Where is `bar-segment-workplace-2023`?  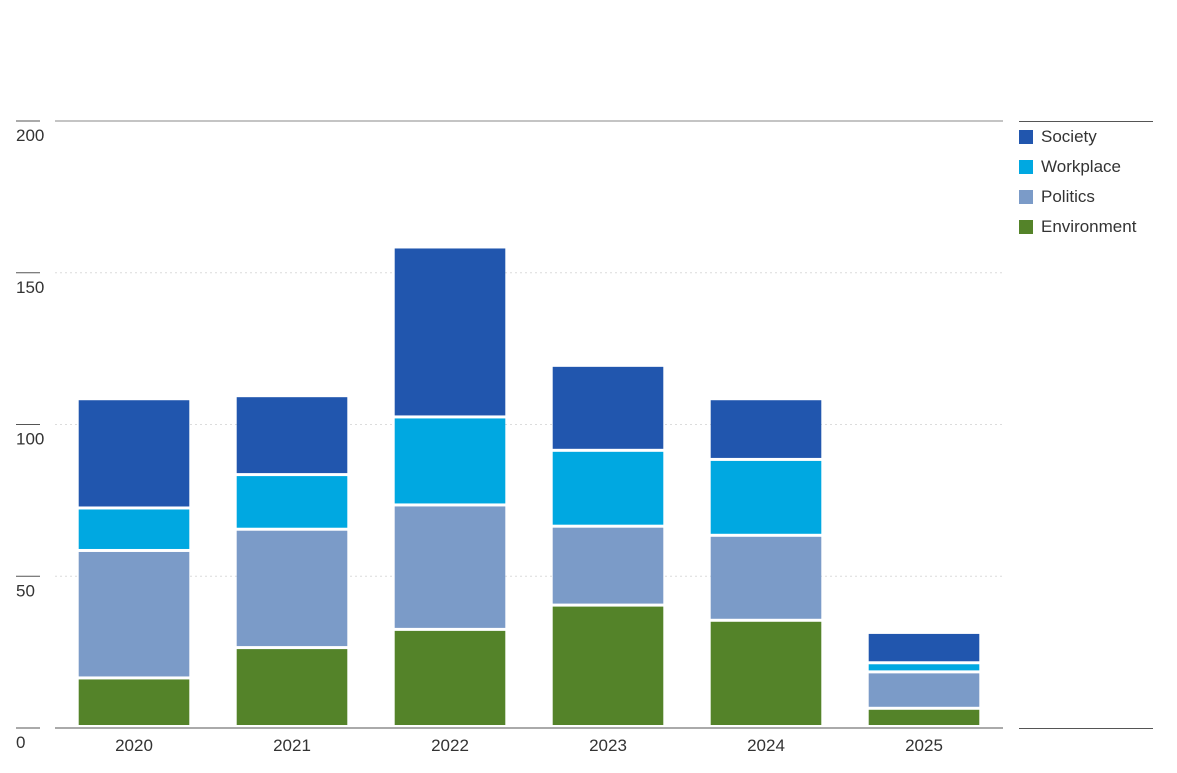 bar-segment-workplace-2023 is located at coordinates (608, 488).